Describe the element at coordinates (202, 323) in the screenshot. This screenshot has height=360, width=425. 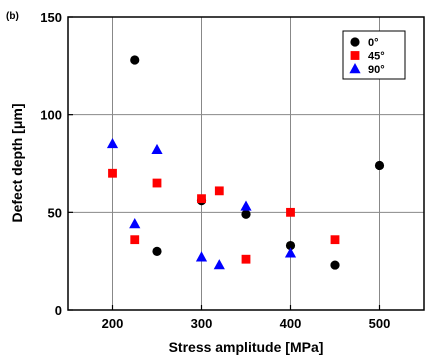
I see `x-tick-label: 300` at that location.